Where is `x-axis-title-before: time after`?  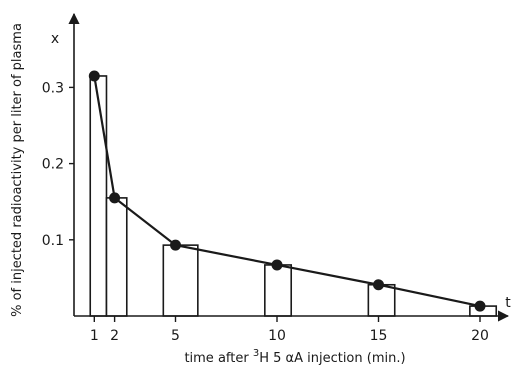
x-axis-title-before: time after is located at coordinates (218, 358).